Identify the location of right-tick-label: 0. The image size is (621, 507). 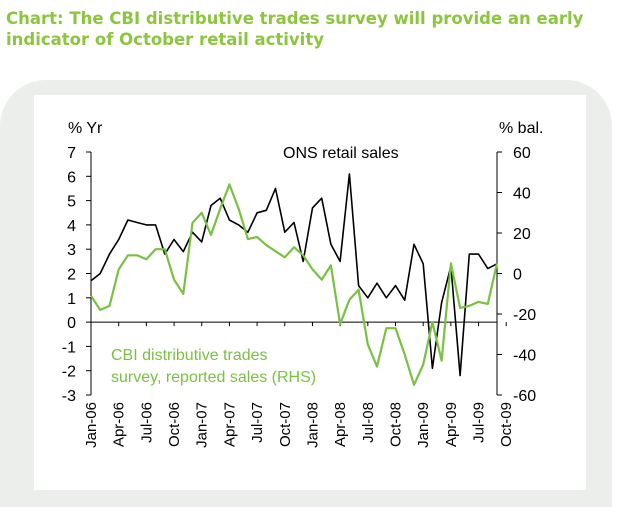
(517, 275).